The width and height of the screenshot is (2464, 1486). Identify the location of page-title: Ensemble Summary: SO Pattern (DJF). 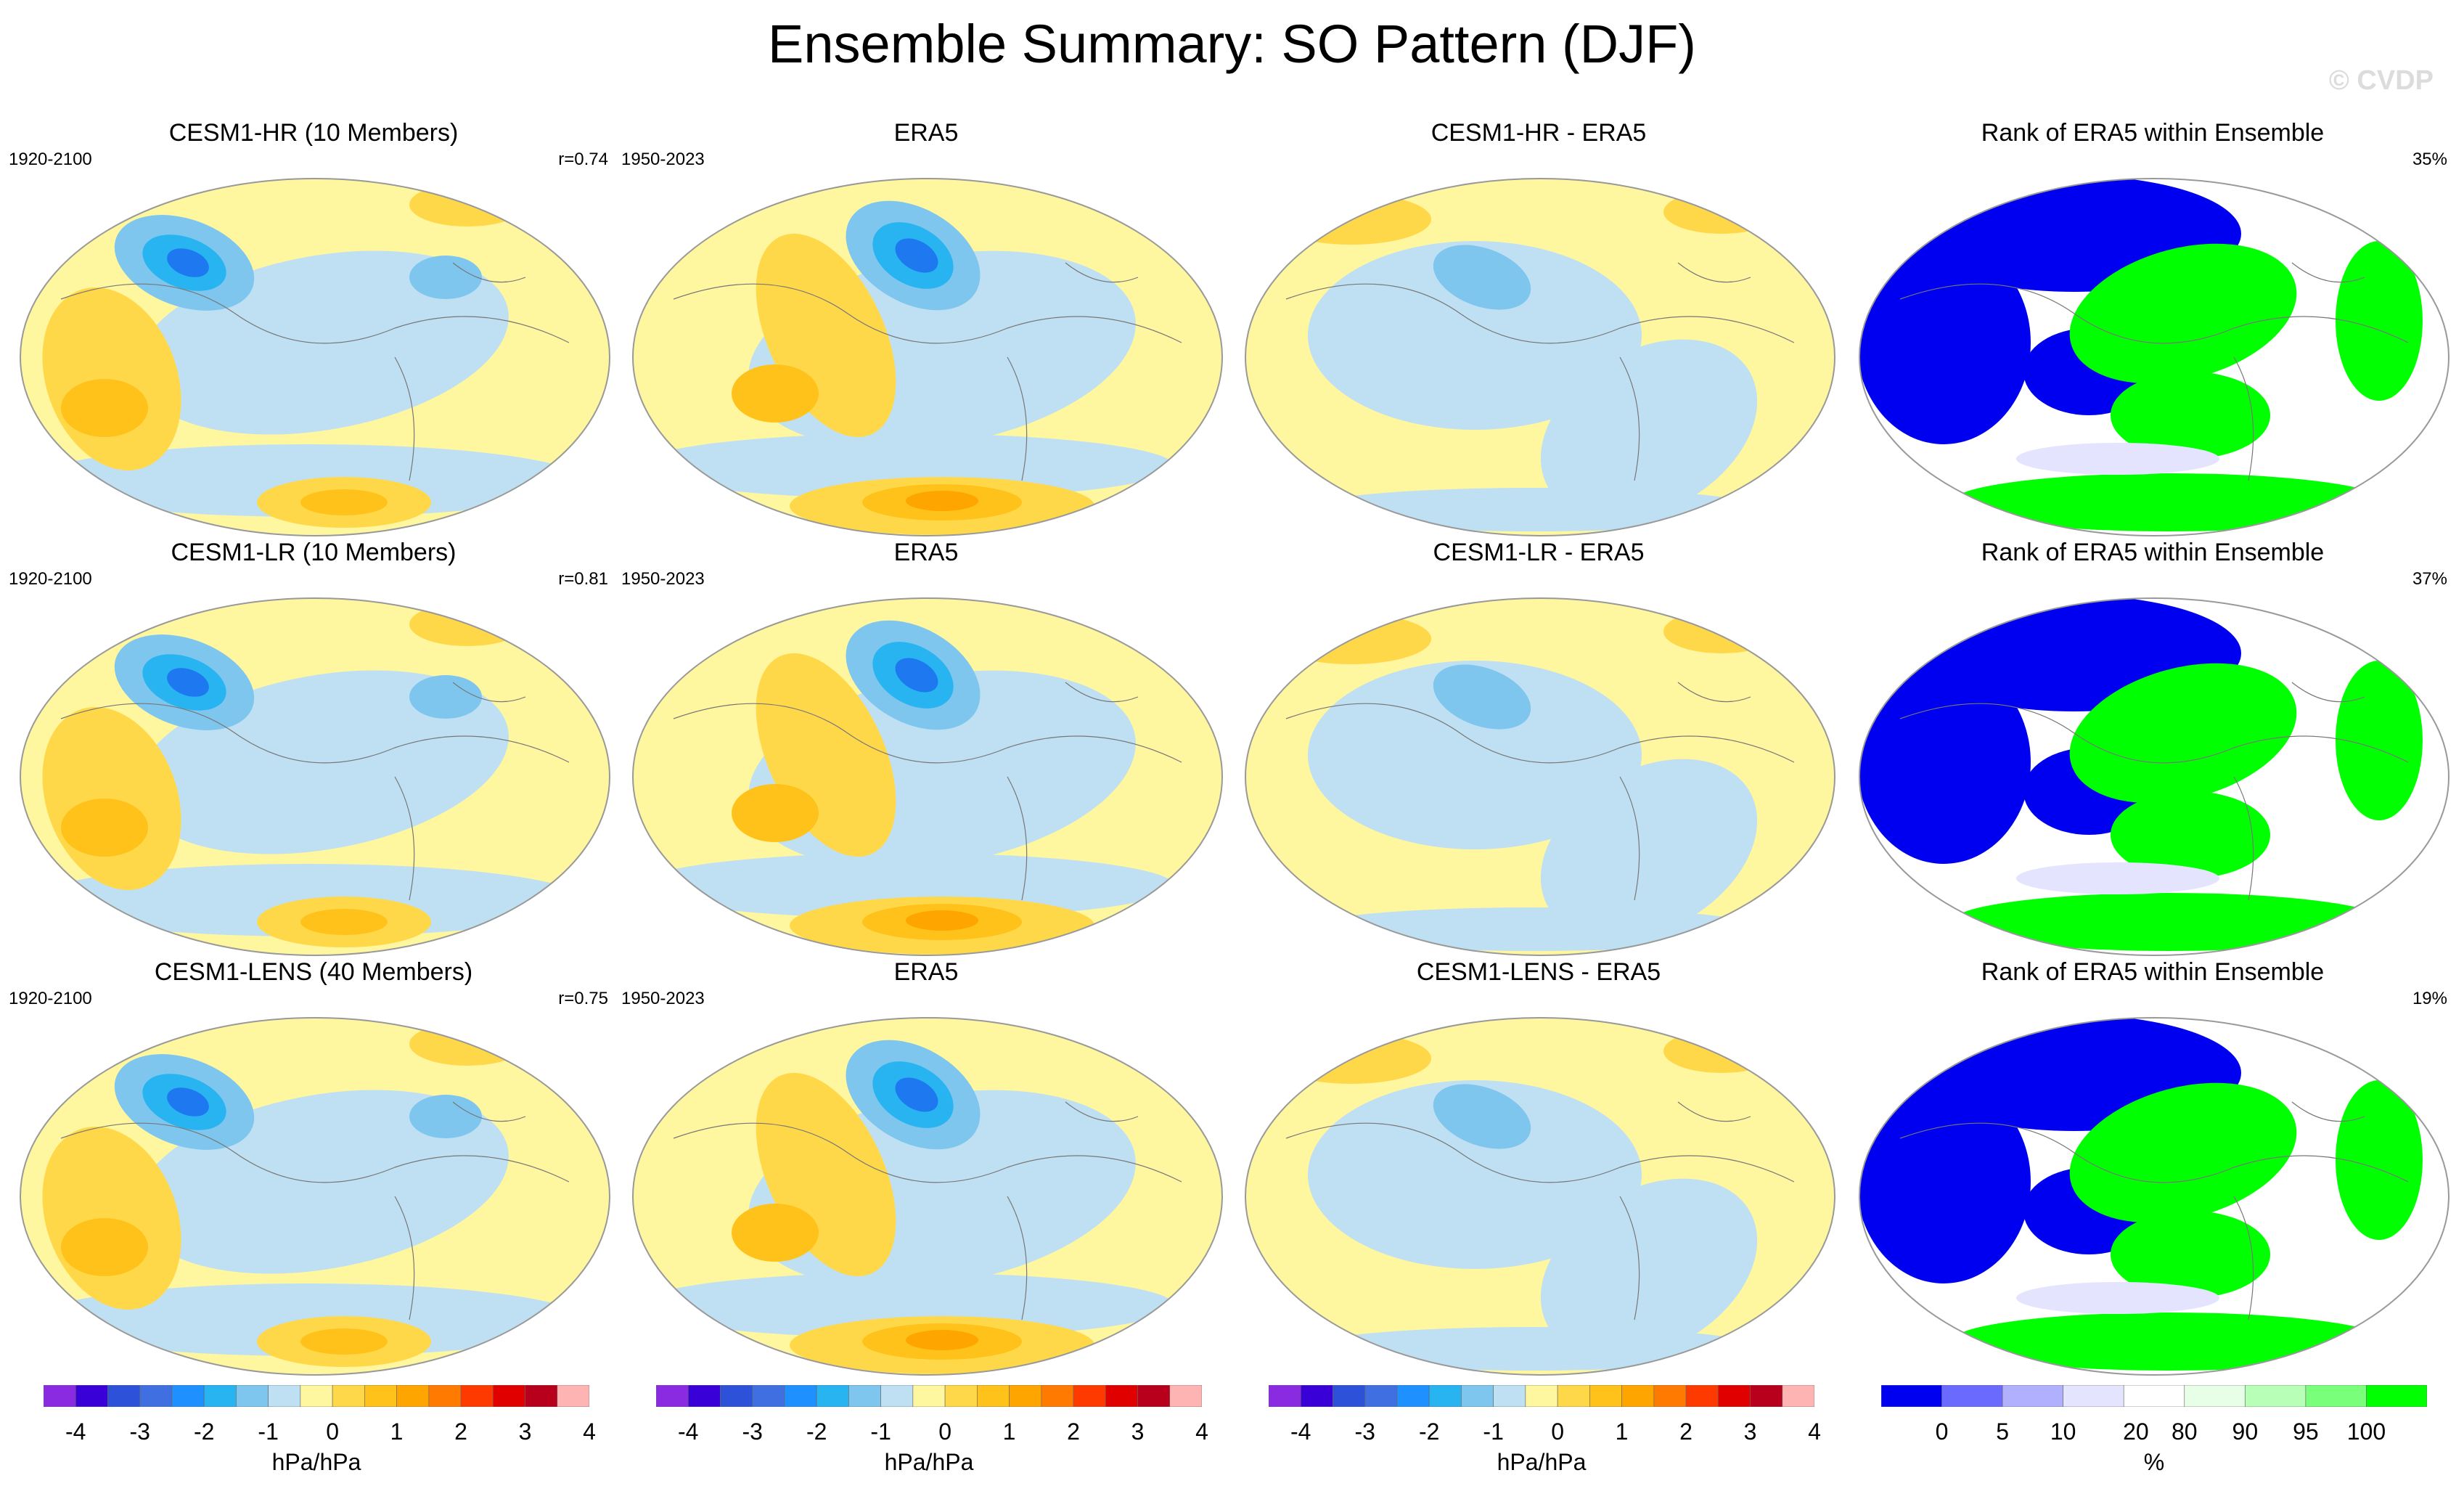
(1232, 44).